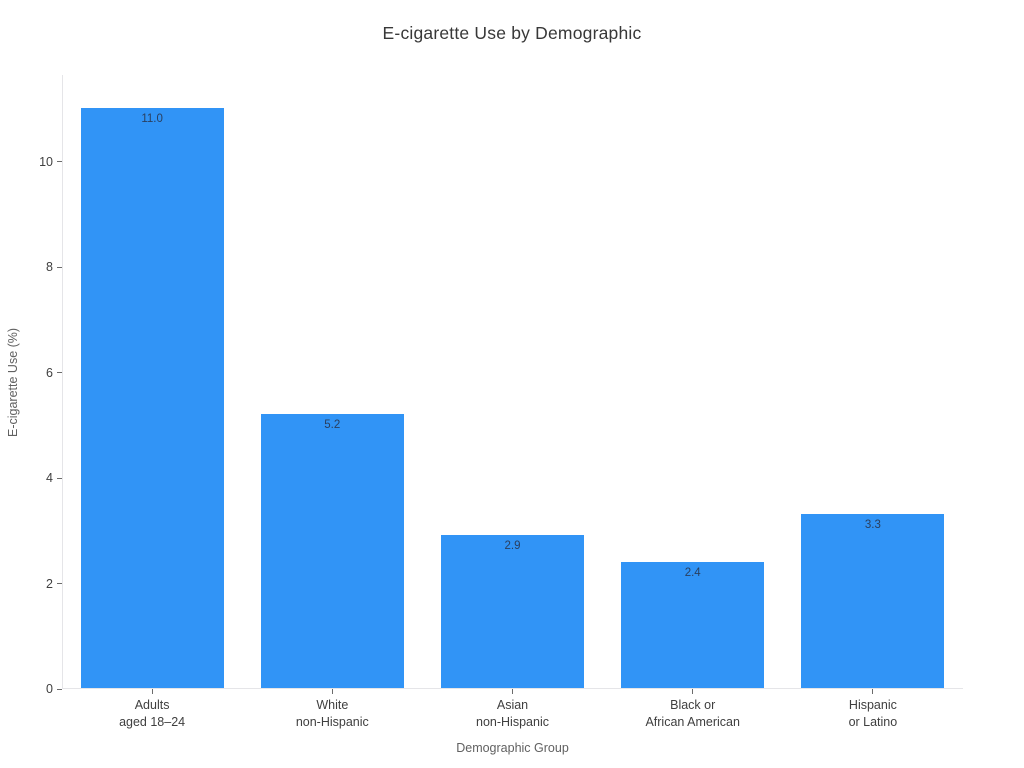 The width and height of the screenshot is (1024, 768). I want to click on bar-value-label: 2.4, so click(692, 572).